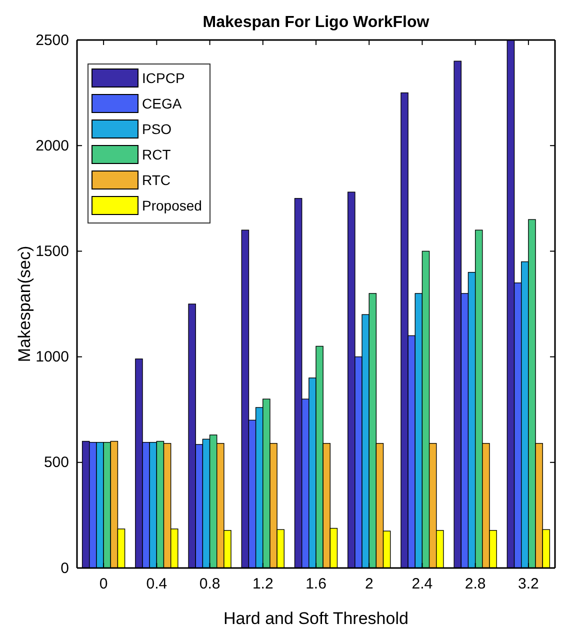  Describe the element at coordinates (422, 584) in the screenshot. I see `x-tick-label: 2.4` at that location.